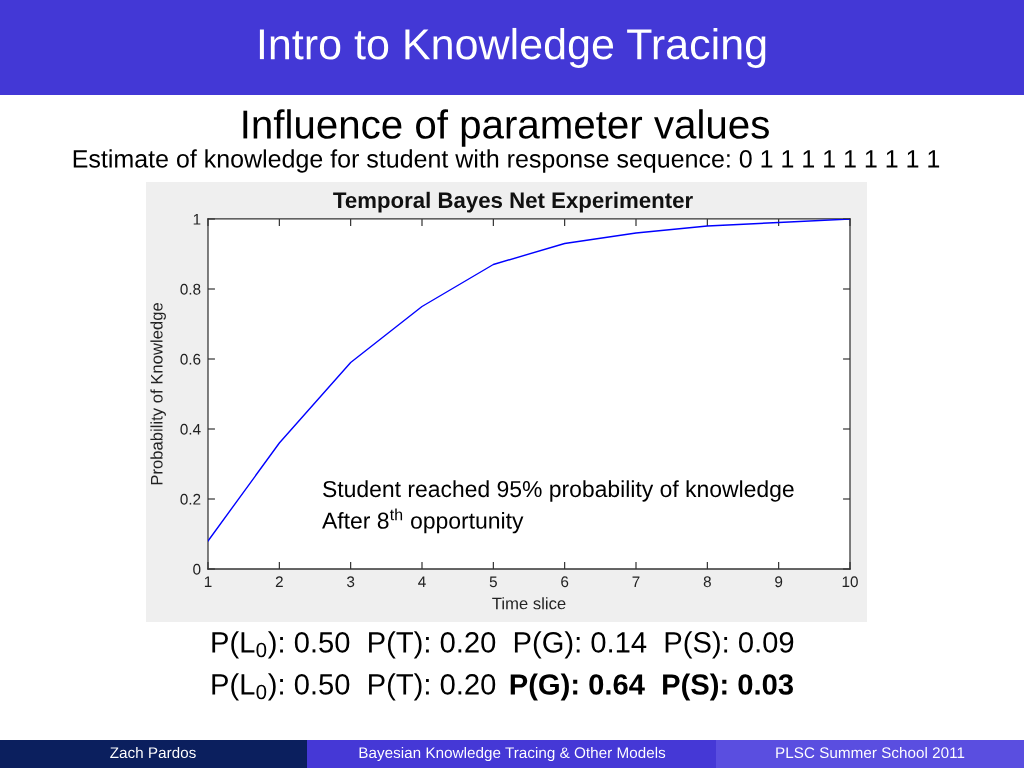  What do you see at coordinates (208, 582) in the screenshot?
I see `x-tick-label: 1` at bounding box center [208, 582].